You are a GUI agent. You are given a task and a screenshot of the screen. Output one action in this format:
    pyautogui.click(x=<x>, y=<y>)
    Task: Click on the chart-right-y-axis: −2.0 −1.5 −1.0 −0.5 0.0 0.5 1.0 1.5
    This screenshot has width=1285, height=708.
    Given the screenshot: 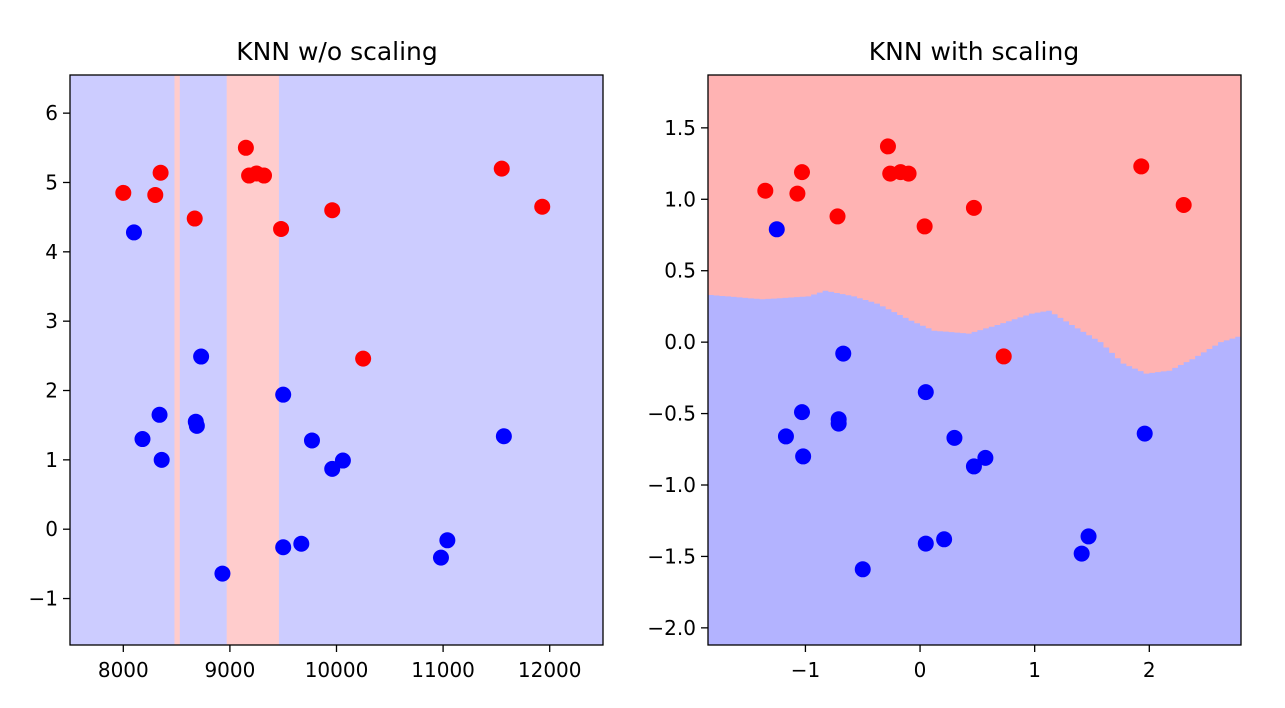 What is the action you would take?
    pyautogui.click(x=677, y=378)
    